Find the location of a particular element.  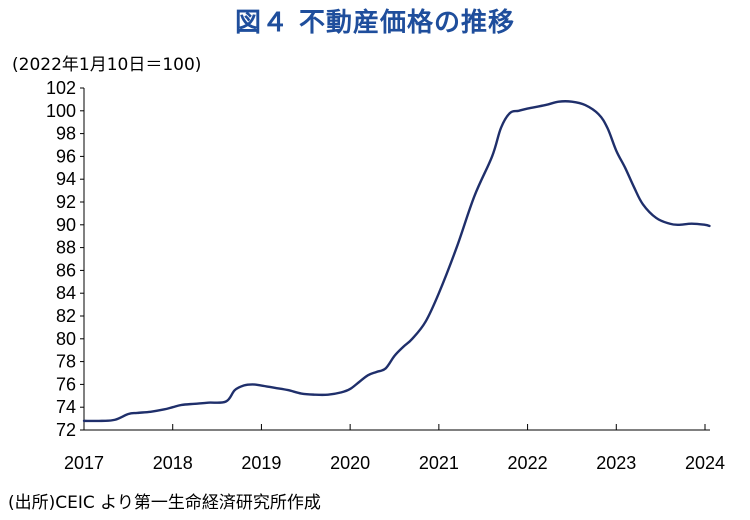

y-tick-label: 84 is located at coordinates (66, 293).